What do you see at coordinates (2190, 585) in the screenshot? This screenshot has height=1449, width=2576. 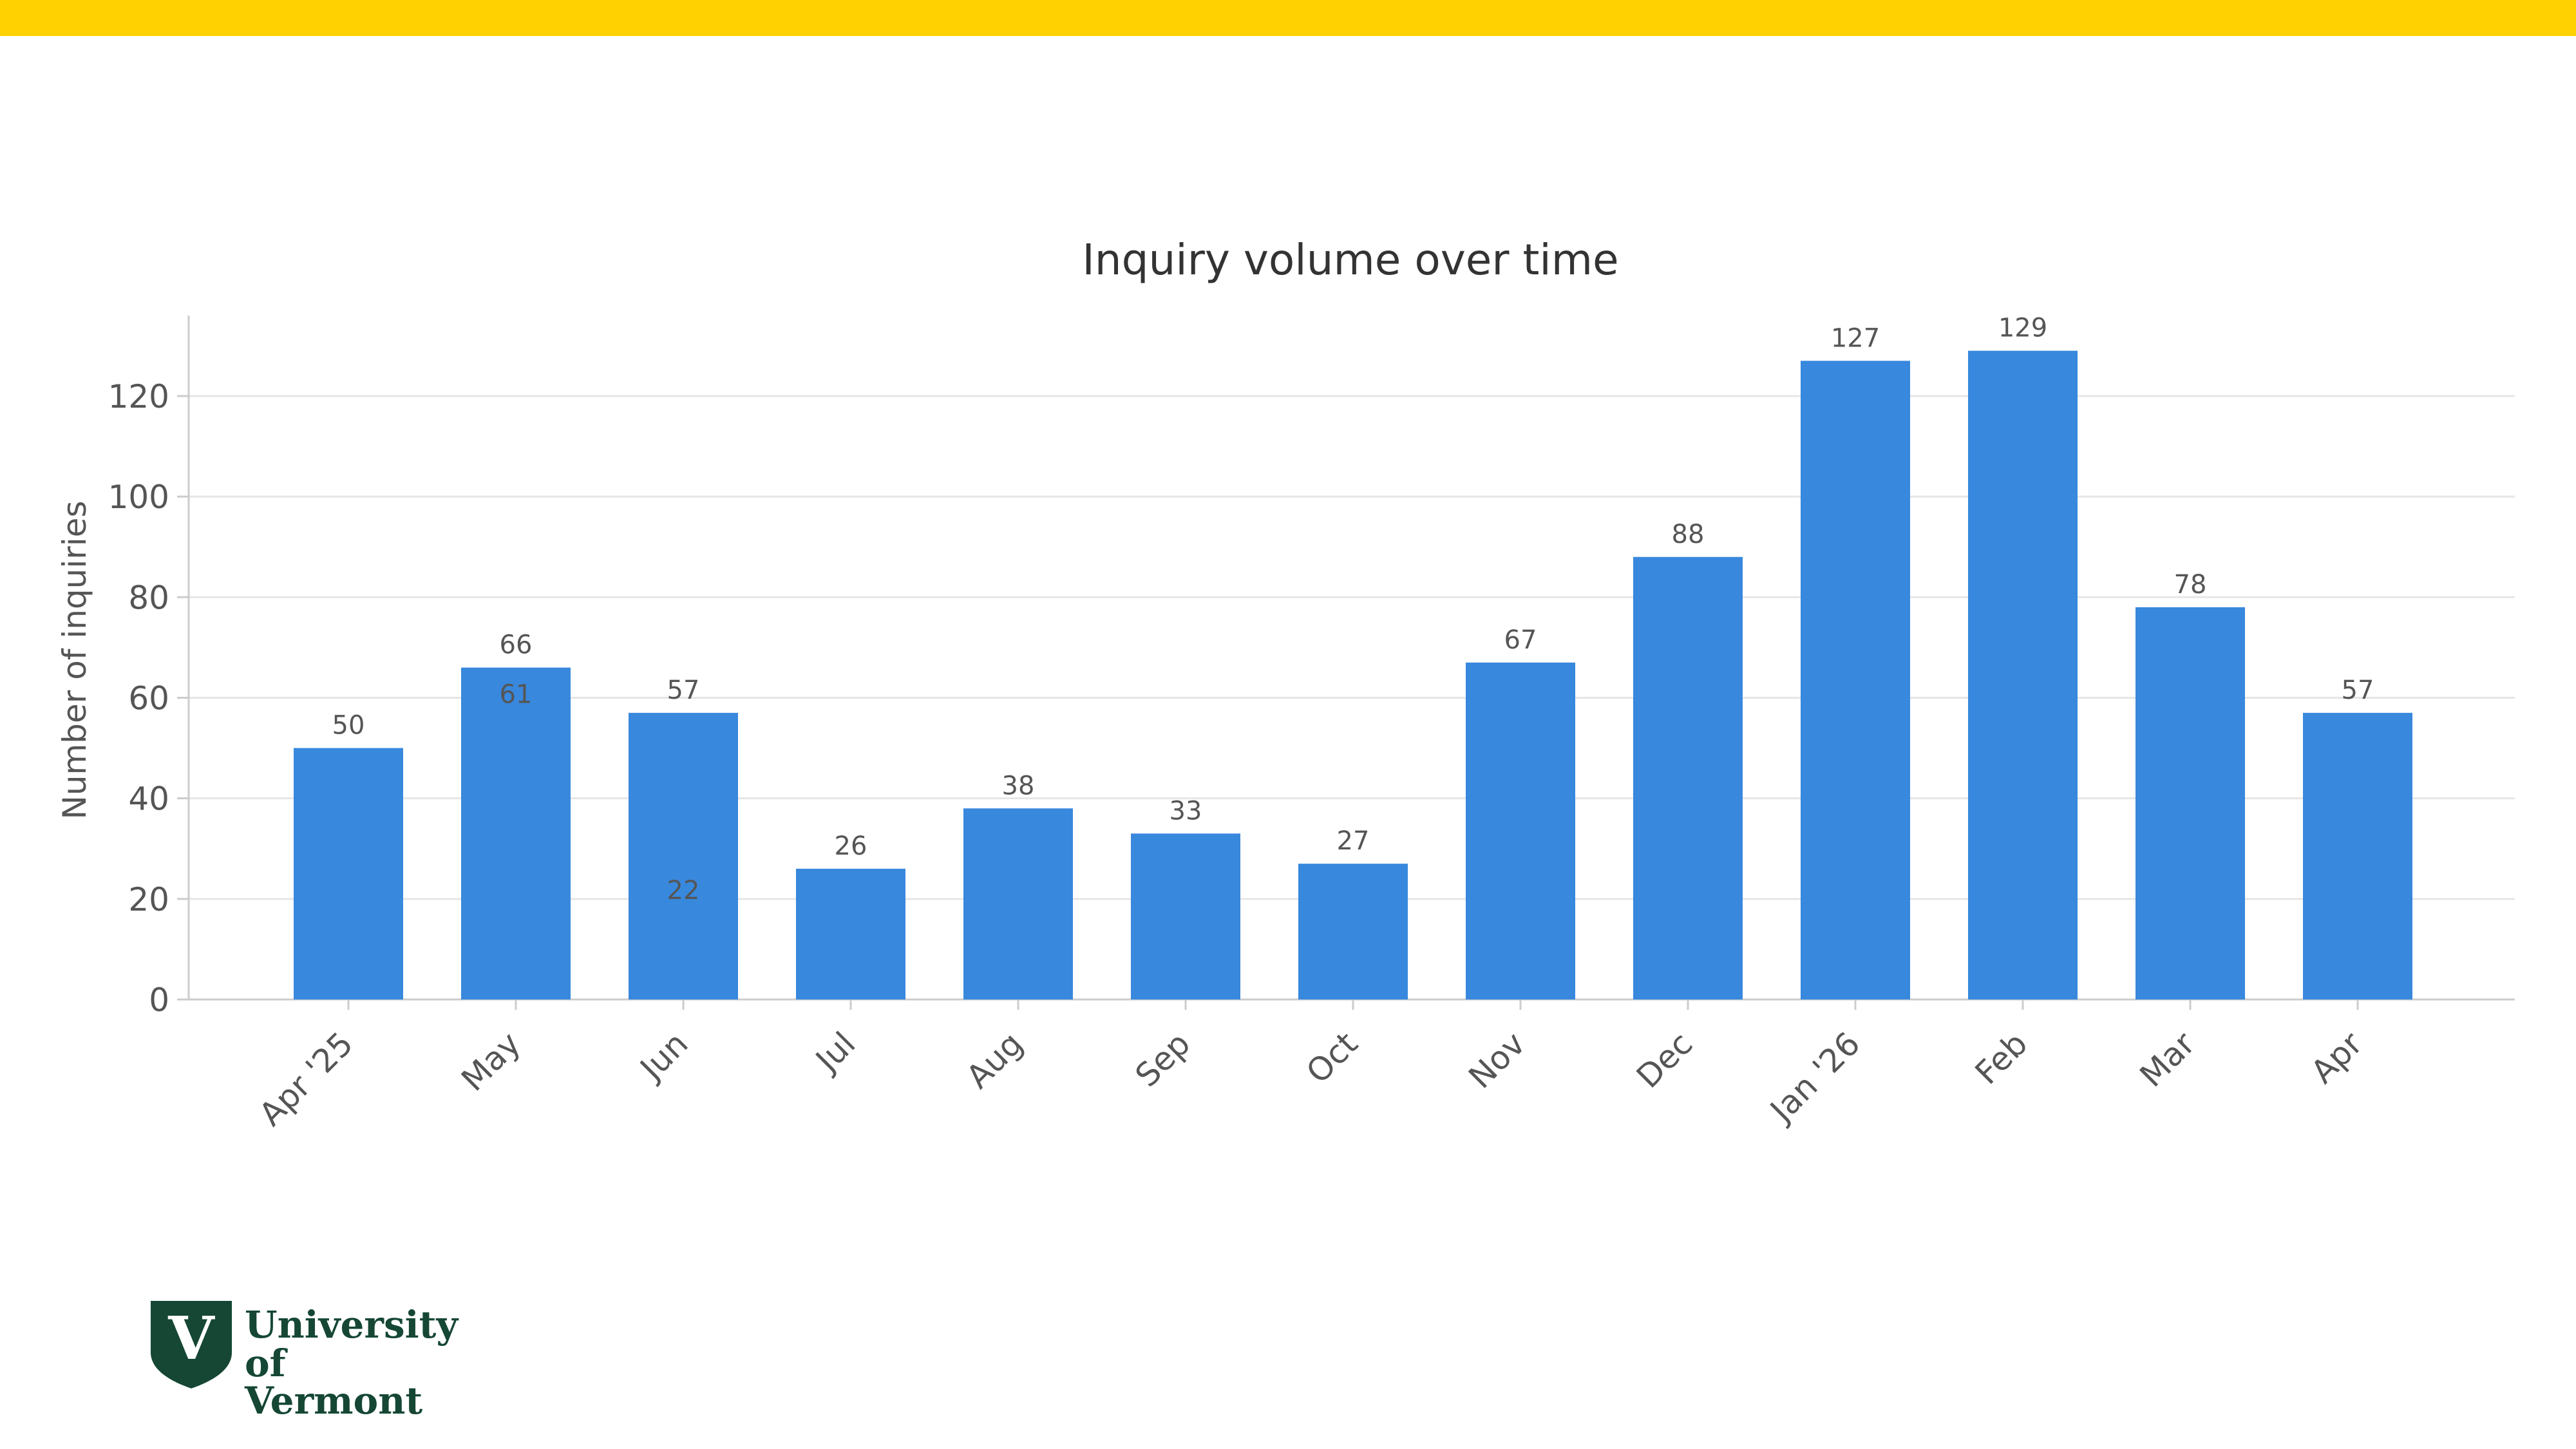 I see `data-label: 78` at bounding box center [2190, 585].